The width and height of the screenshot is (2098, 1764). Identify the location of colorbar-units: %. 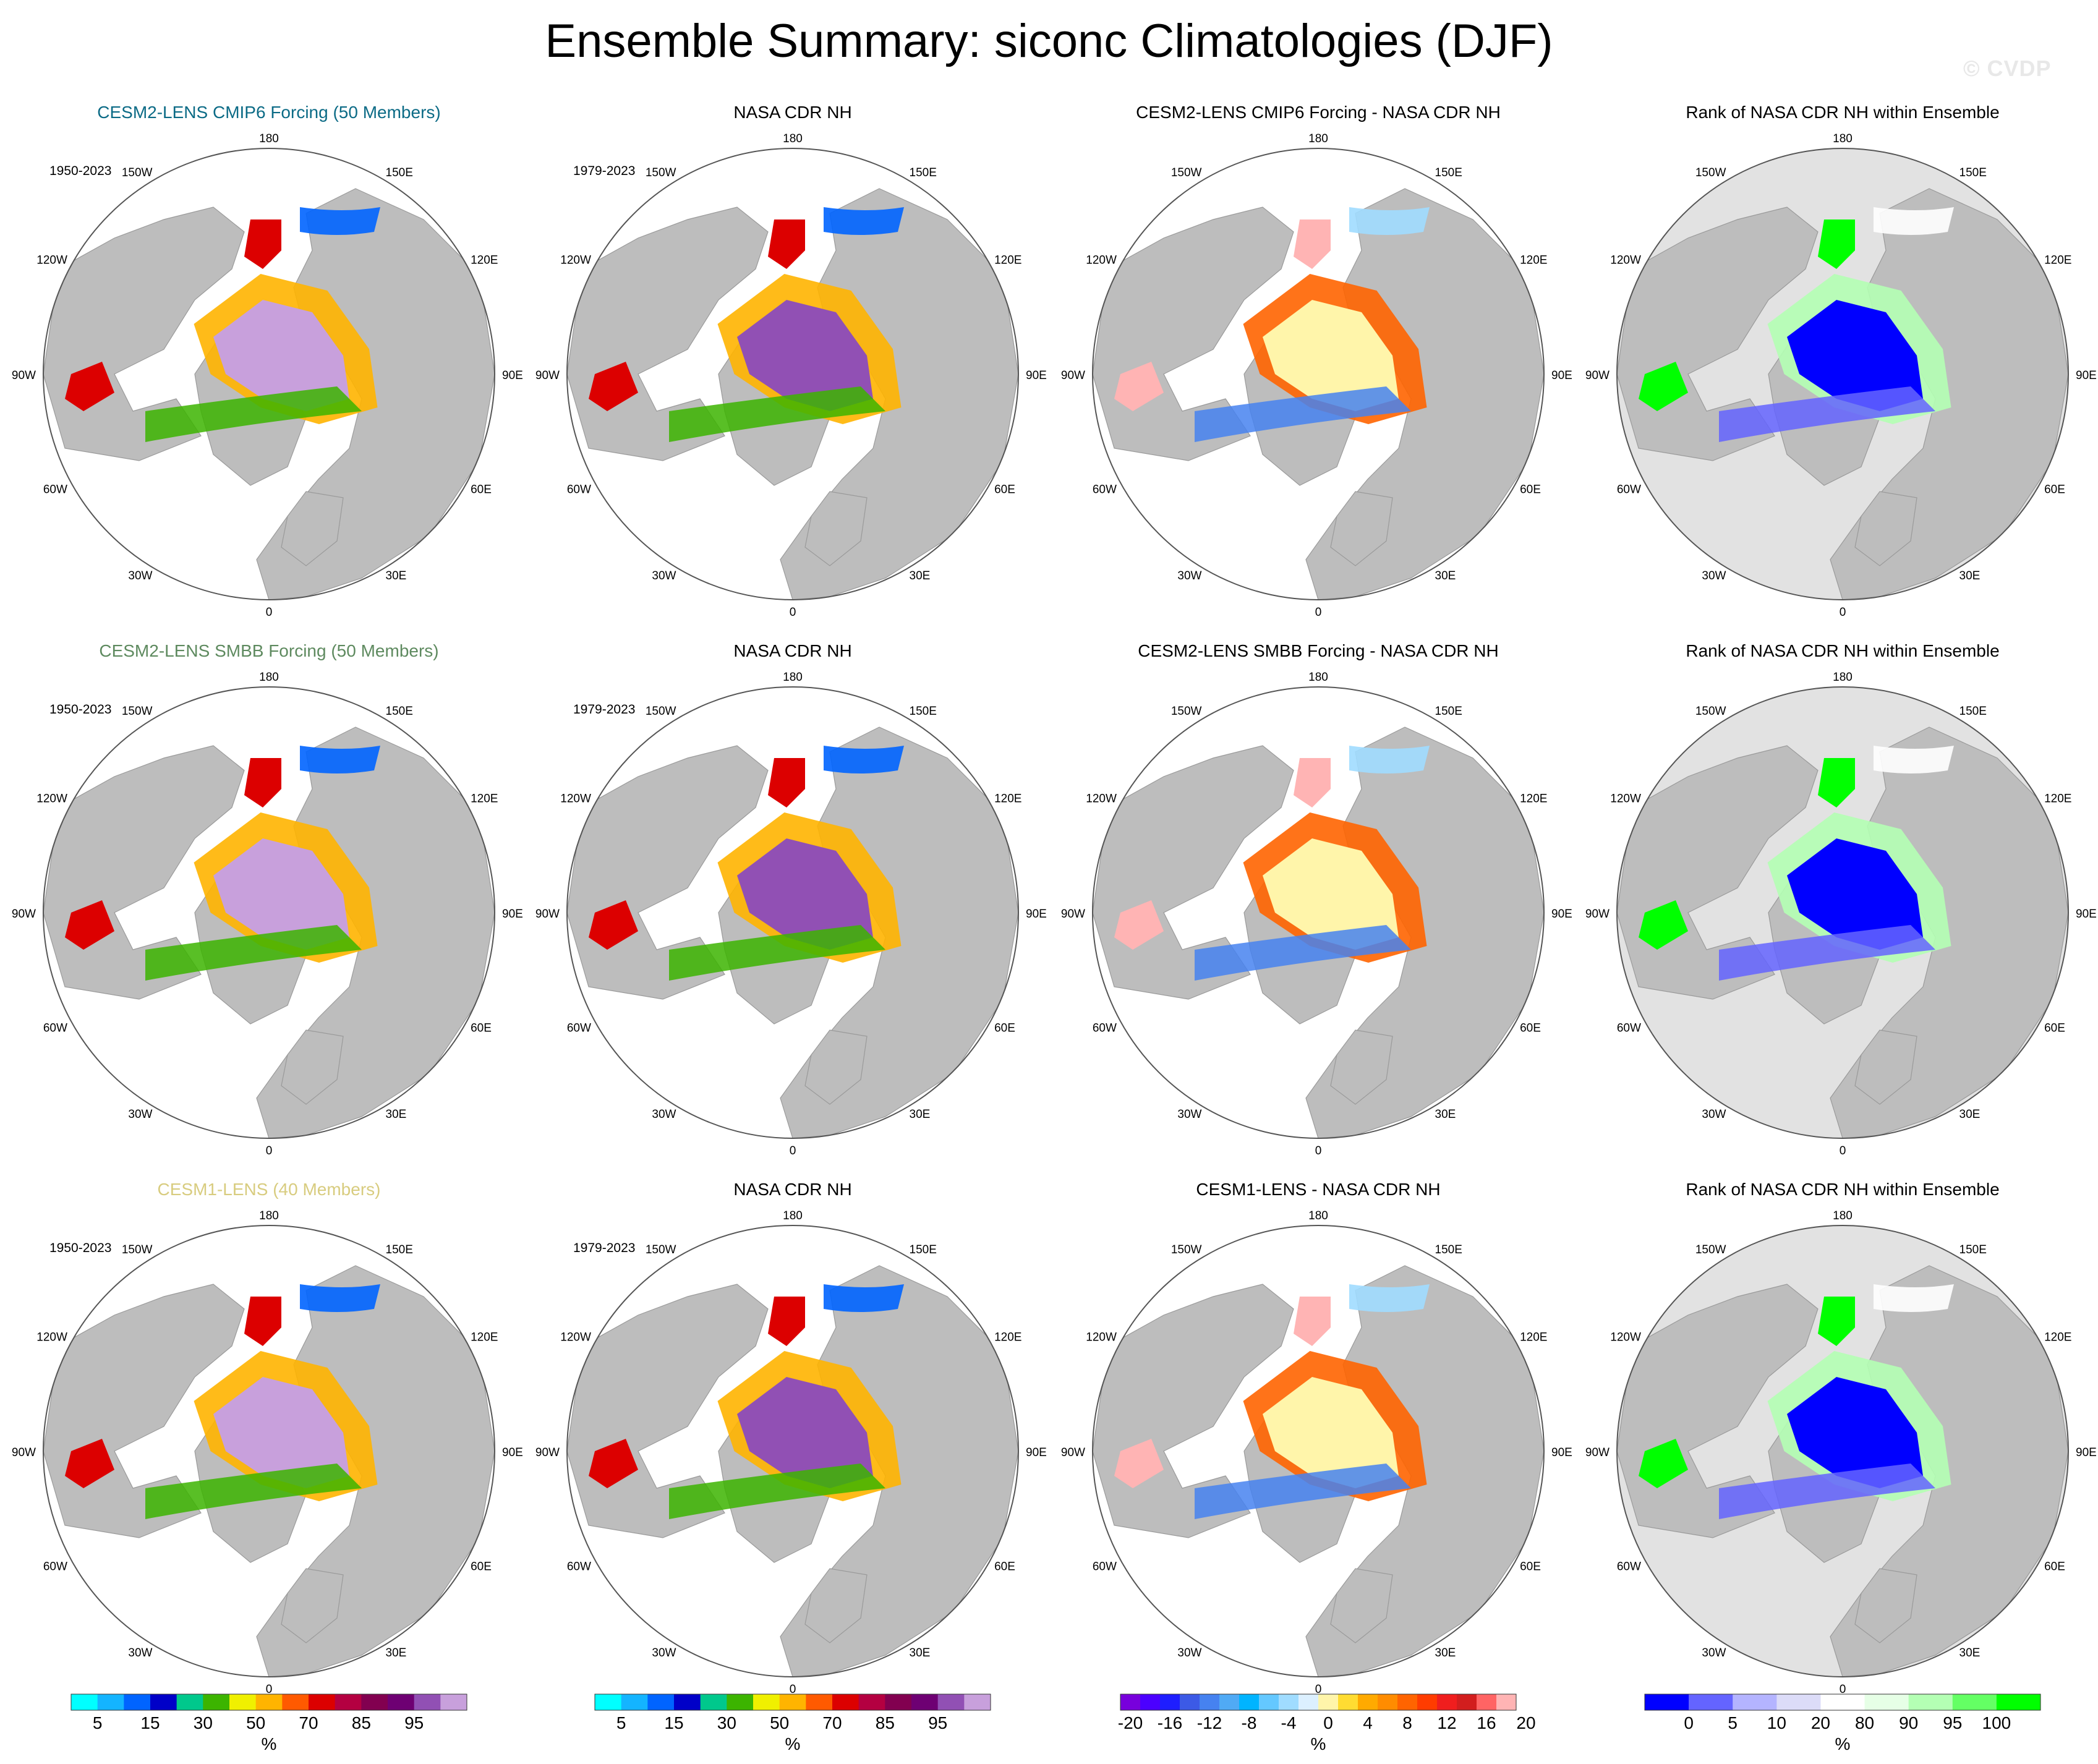
(1843, 1744).